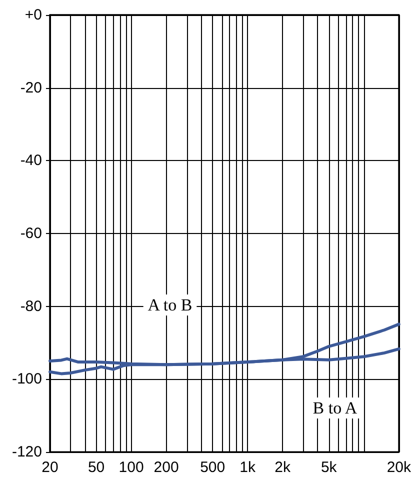  What do you see at coordinates (50, 467) in the screenshot?
I see `x-tick-label: 20` at bounding box center [50, 467].